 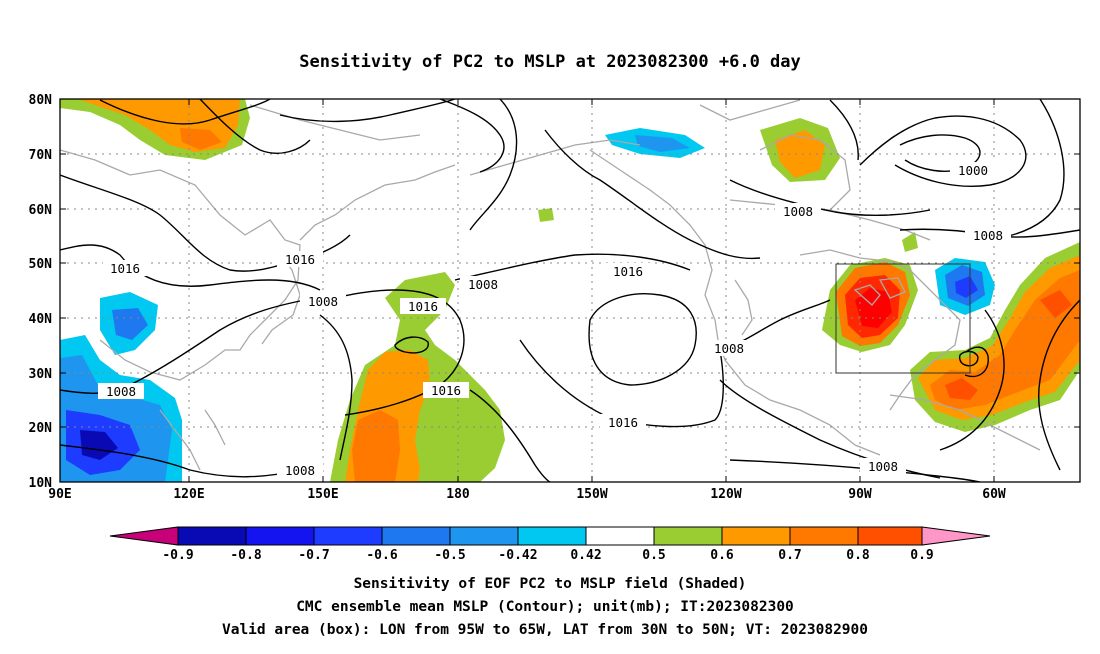 I want to click on shade-positive-small-a, so click(x=546, y=215).